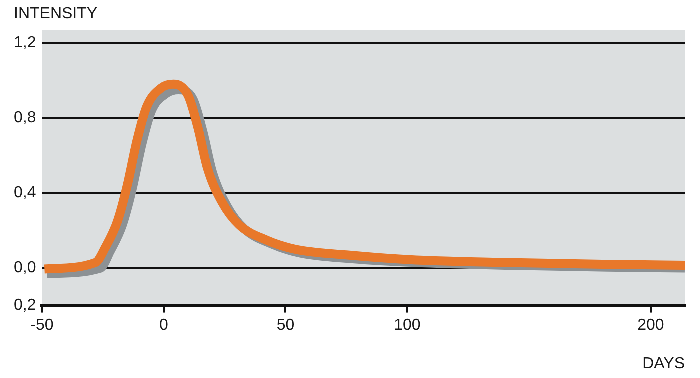  Describe the element at coordinates (164, 325) in the screenshot. I see `x-tick-label: 0` at that location.